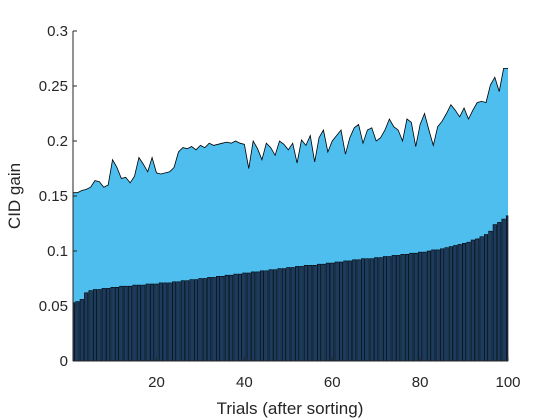  Describe the element at coordinates (53, 196) in the screenshot. I see `y-tick-label: 0.15` at that location.